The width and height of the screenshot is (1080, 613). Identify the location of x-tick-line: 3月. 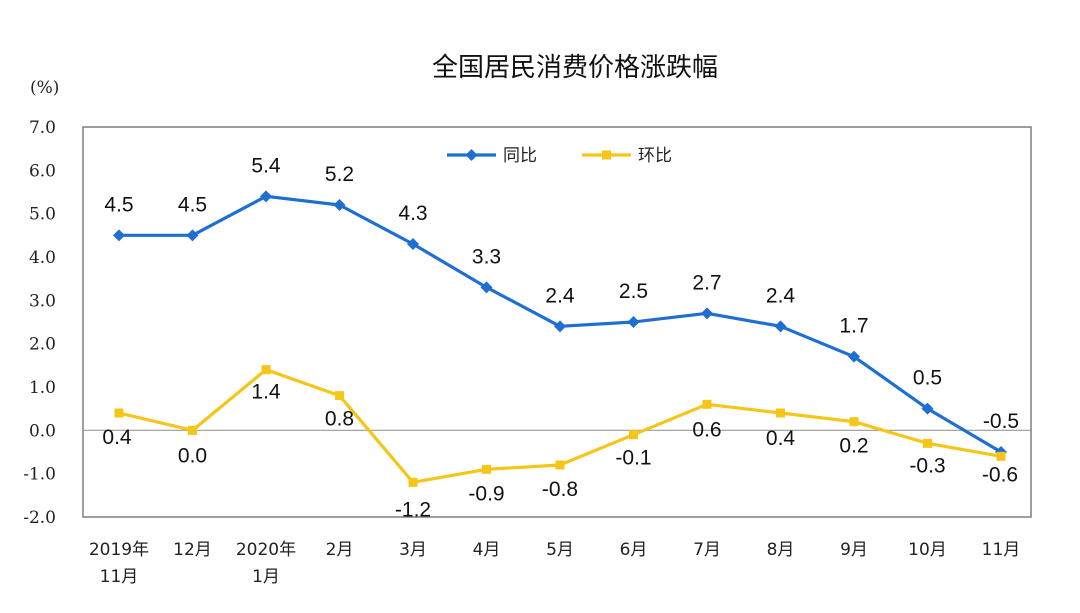
(413, 550).